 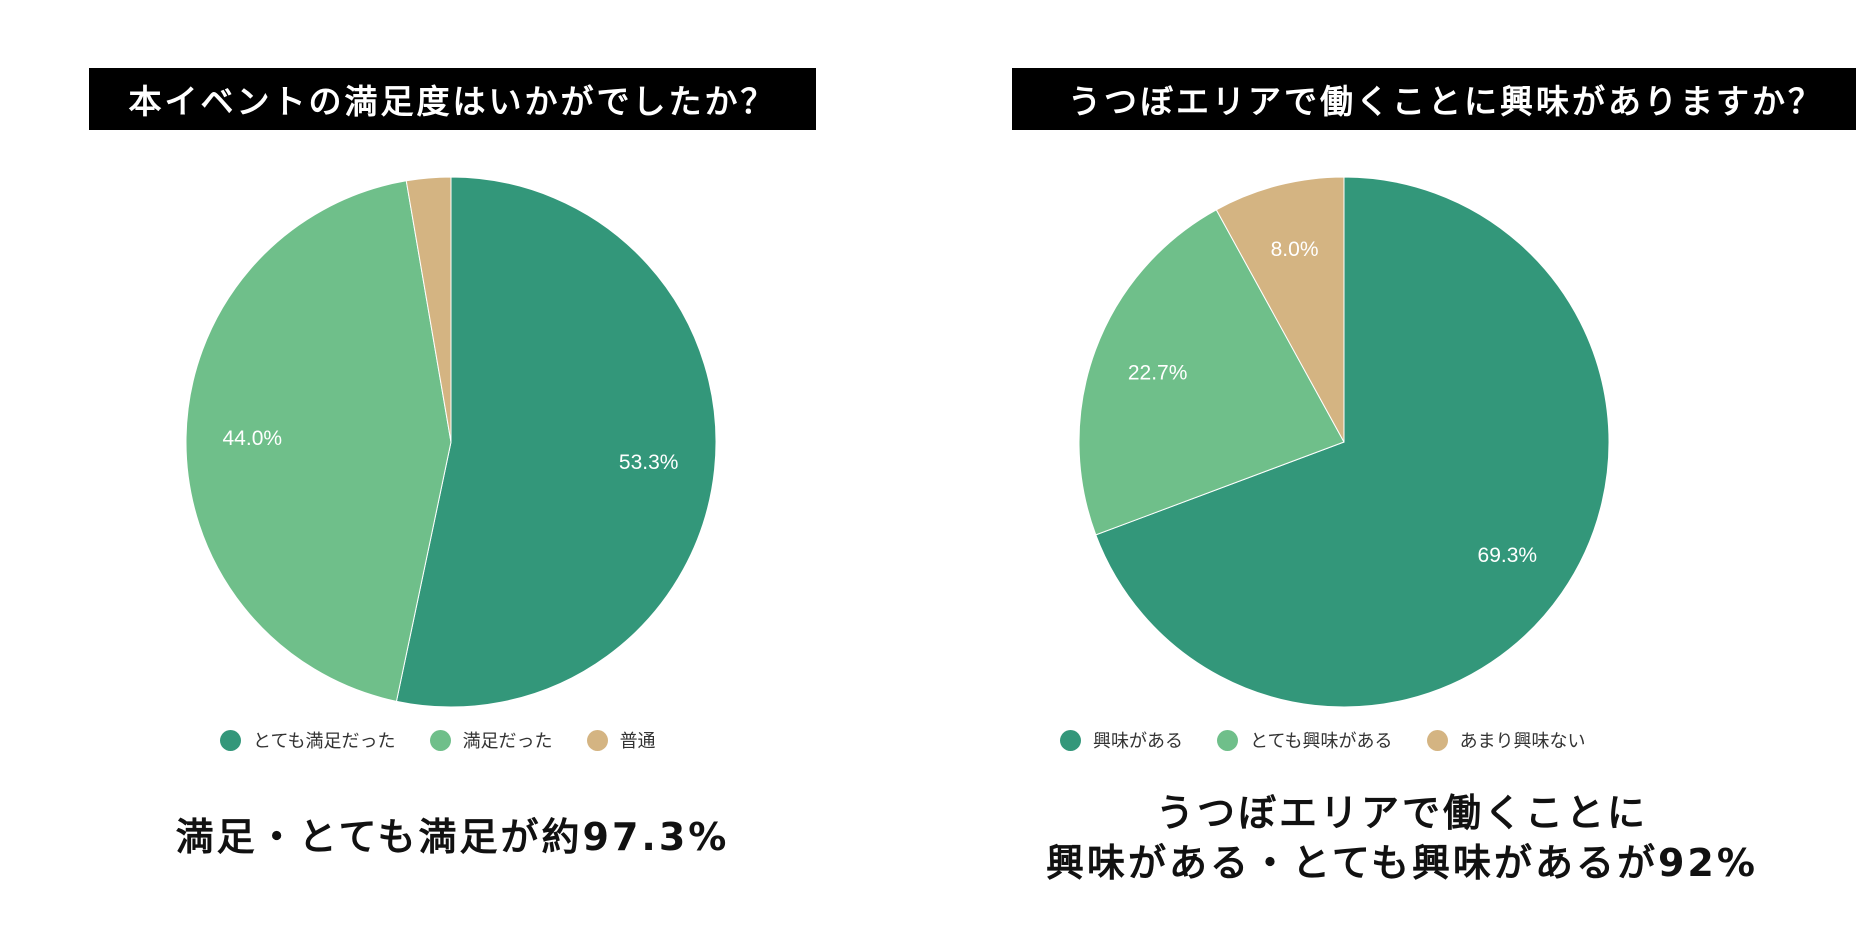 What do you see at coordinates (1158, 372) in the screenshot?
I see `slice-data-label-1: 22.7%` at bounding box center [1158, 372].